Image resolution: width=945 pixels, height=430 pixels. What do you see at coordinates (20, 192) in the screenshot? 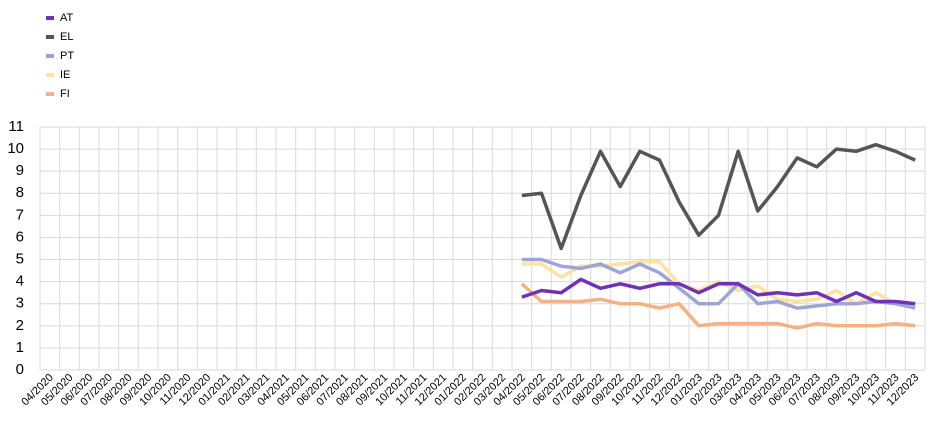
I see `y-tick-label: 8` at bounding box center [20, 192].